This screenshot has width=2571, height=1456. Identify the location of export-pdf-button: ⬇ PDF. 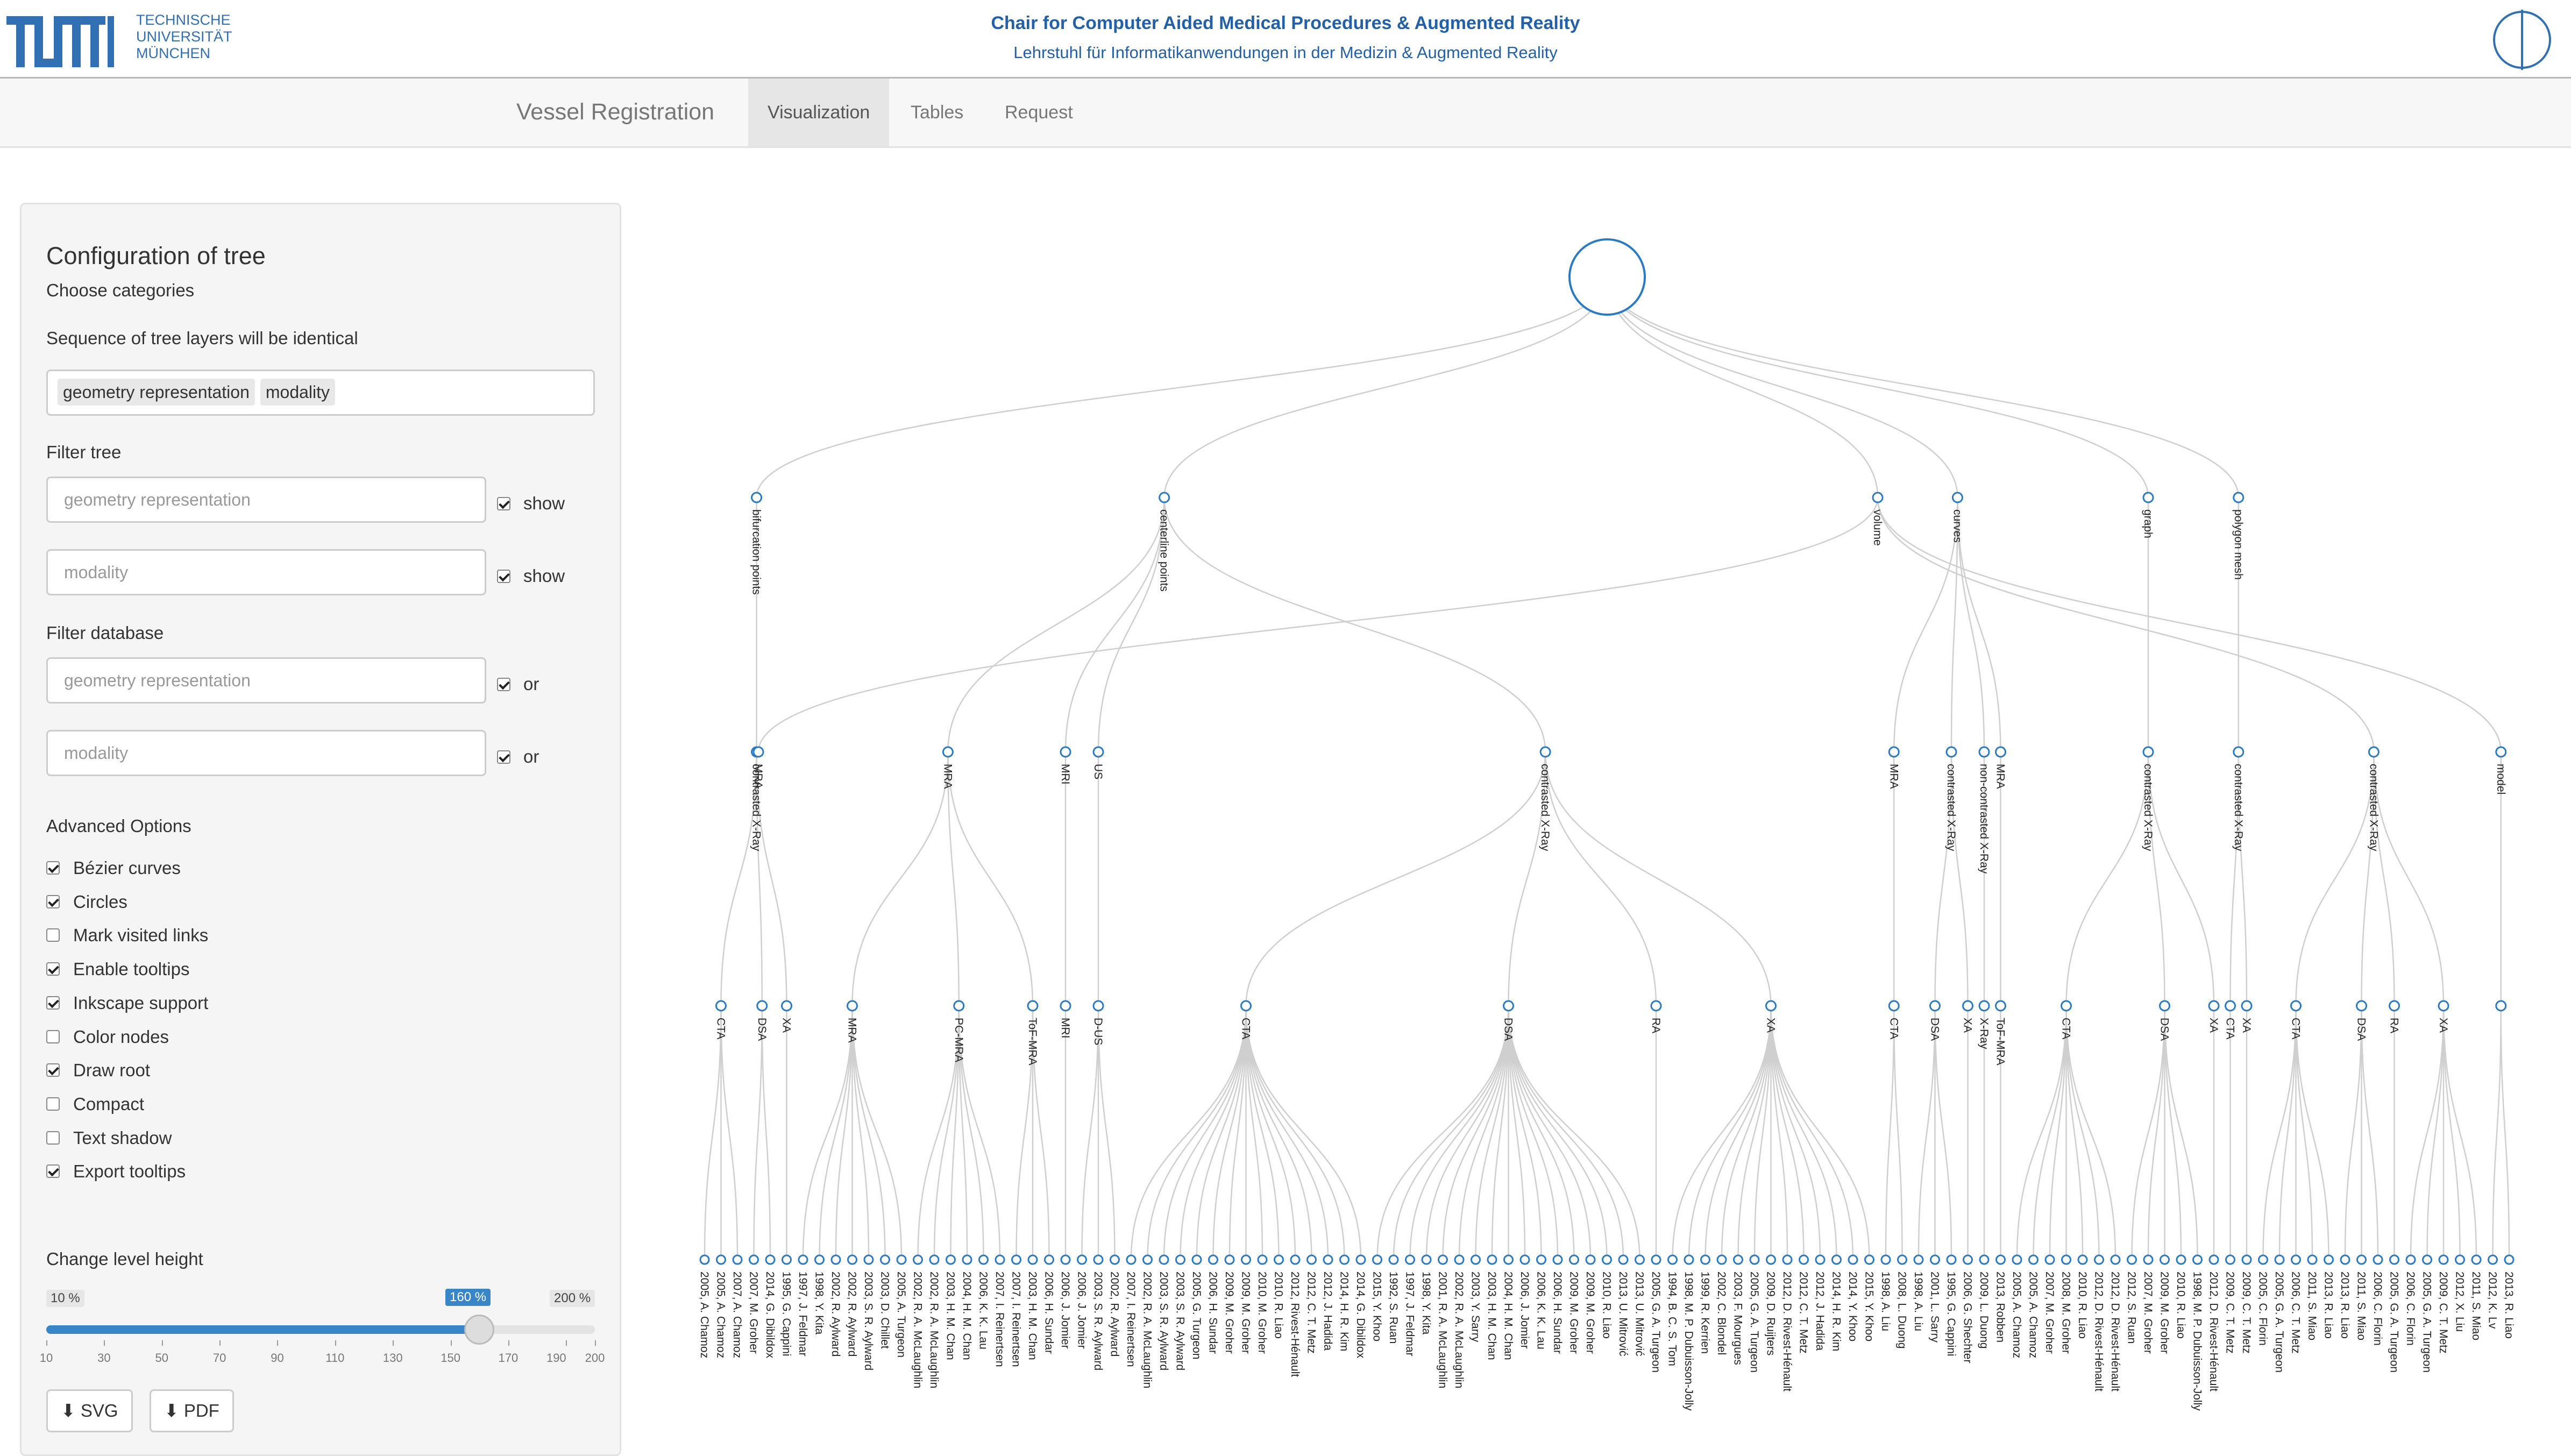
(192, 1410).